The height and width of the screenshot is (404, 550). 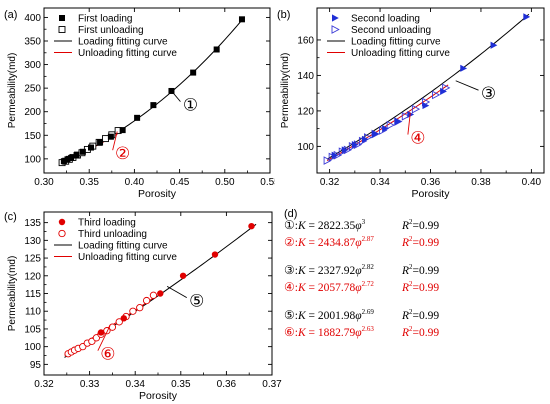 What do you see at coordinates (36, 365) in the screenshot?
I see `y-tick-label: 95` at bounding box center [36, 365].